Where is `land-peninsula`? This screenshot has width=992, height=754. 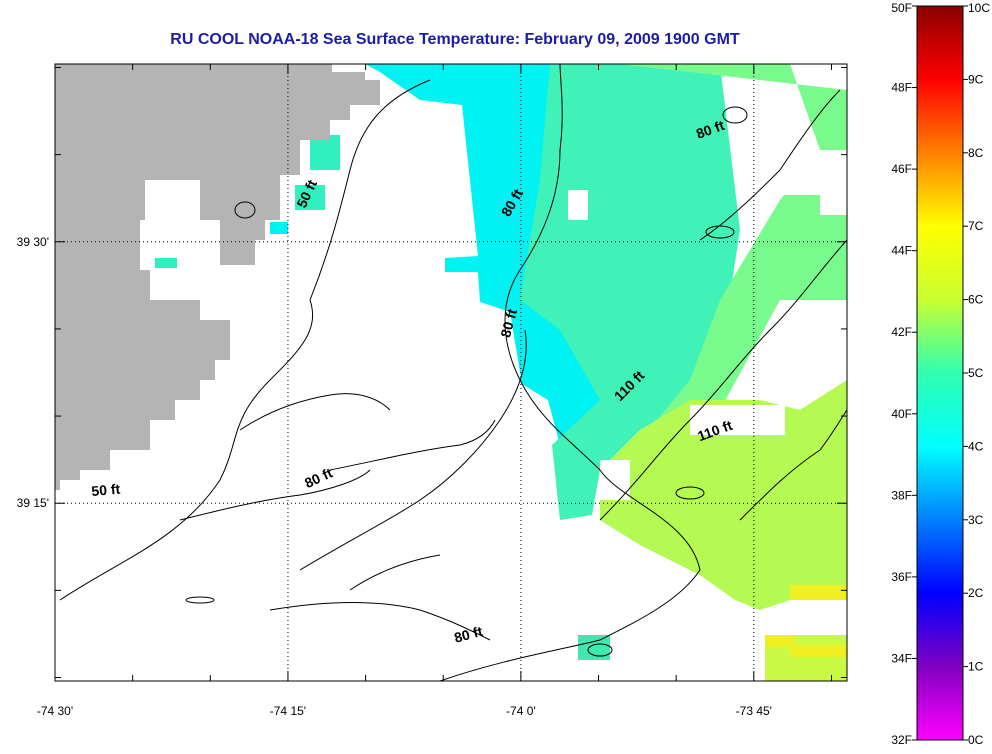
land-peninsula is located at coordinates (117, 347).